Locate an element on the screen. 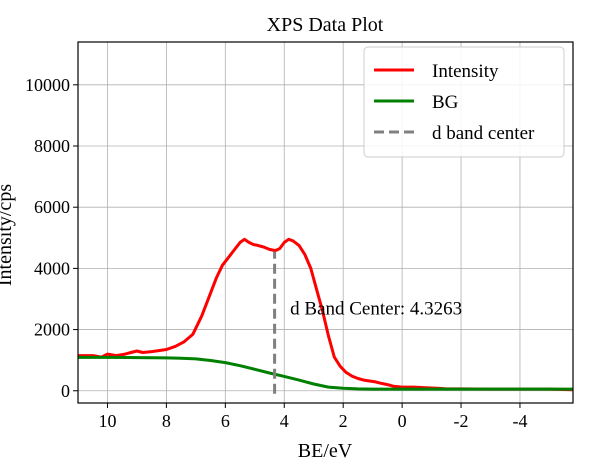  y-tick-label: 4000 is located at coordinates (52, 268).